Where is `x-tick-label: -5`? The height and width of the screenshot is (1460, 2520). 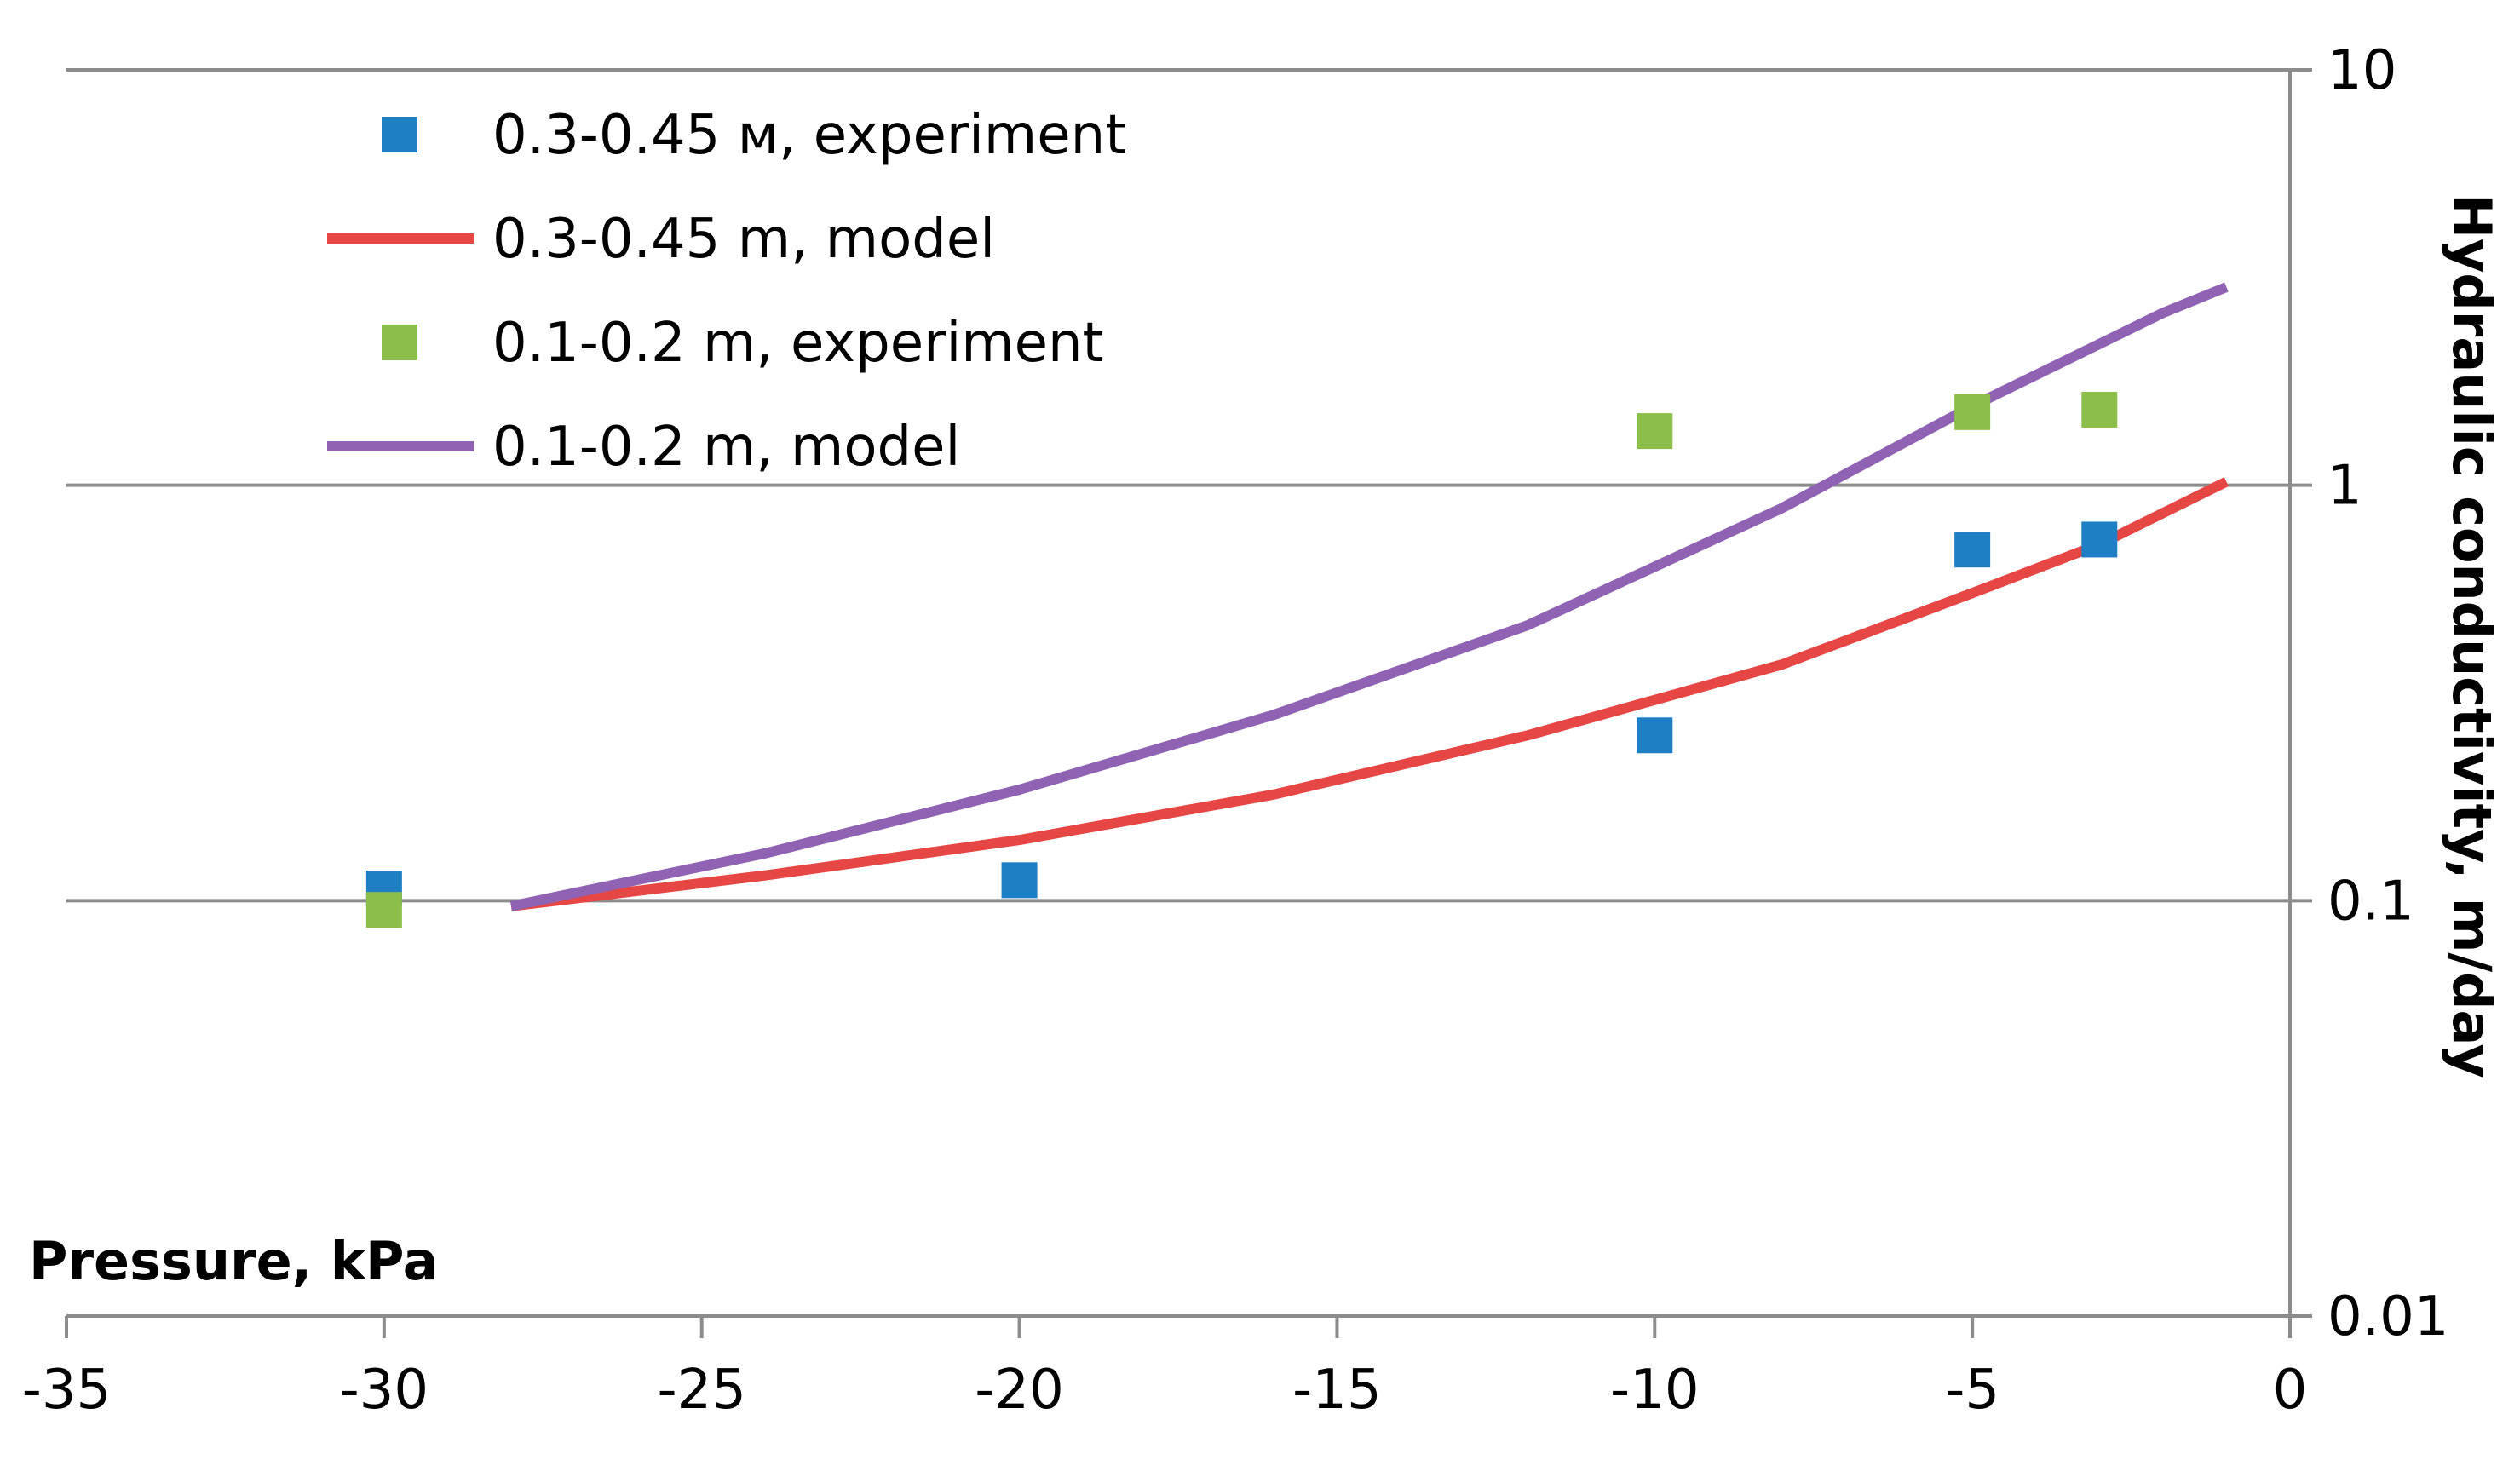 x-tick-label: -5 is located at coordinates (1972, 1390).